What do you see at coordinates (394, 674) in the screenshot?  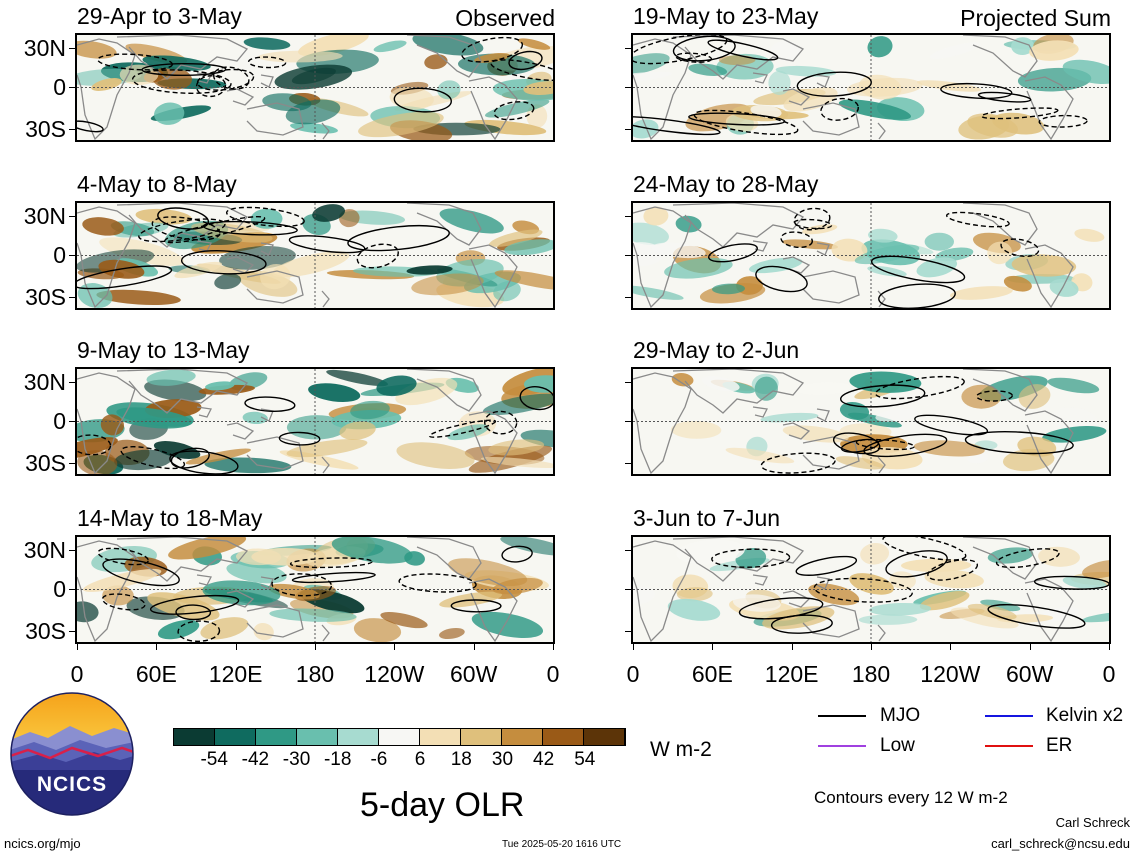 I see `x-tick-label: 120W` at bounding box center [394, 674].